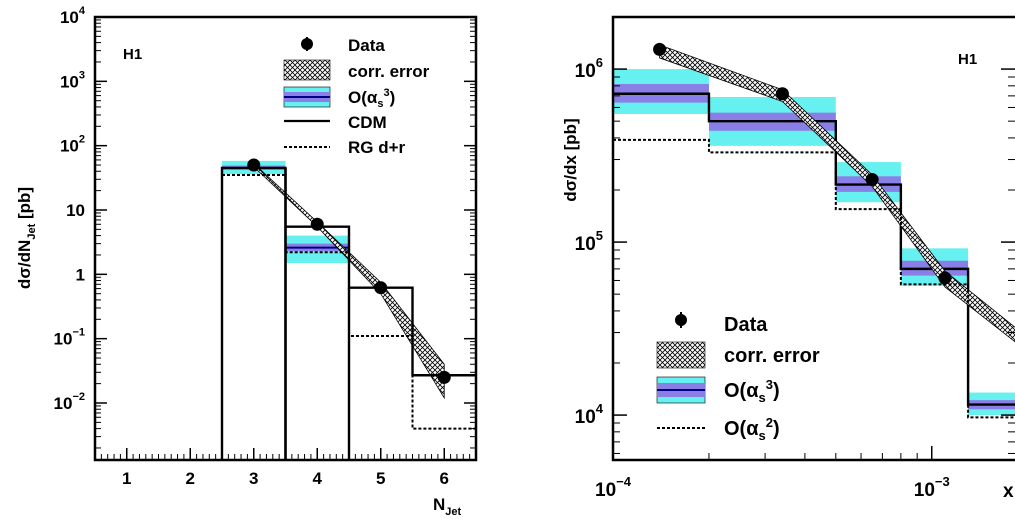 Image resolution: width=1015 pixels, height=525 pixels. What do you see at coordinates (288, 468) in the screenshot?
I see `njet-x-axis: 1 2 3 4 5 6` at bounding box center [288, 468].